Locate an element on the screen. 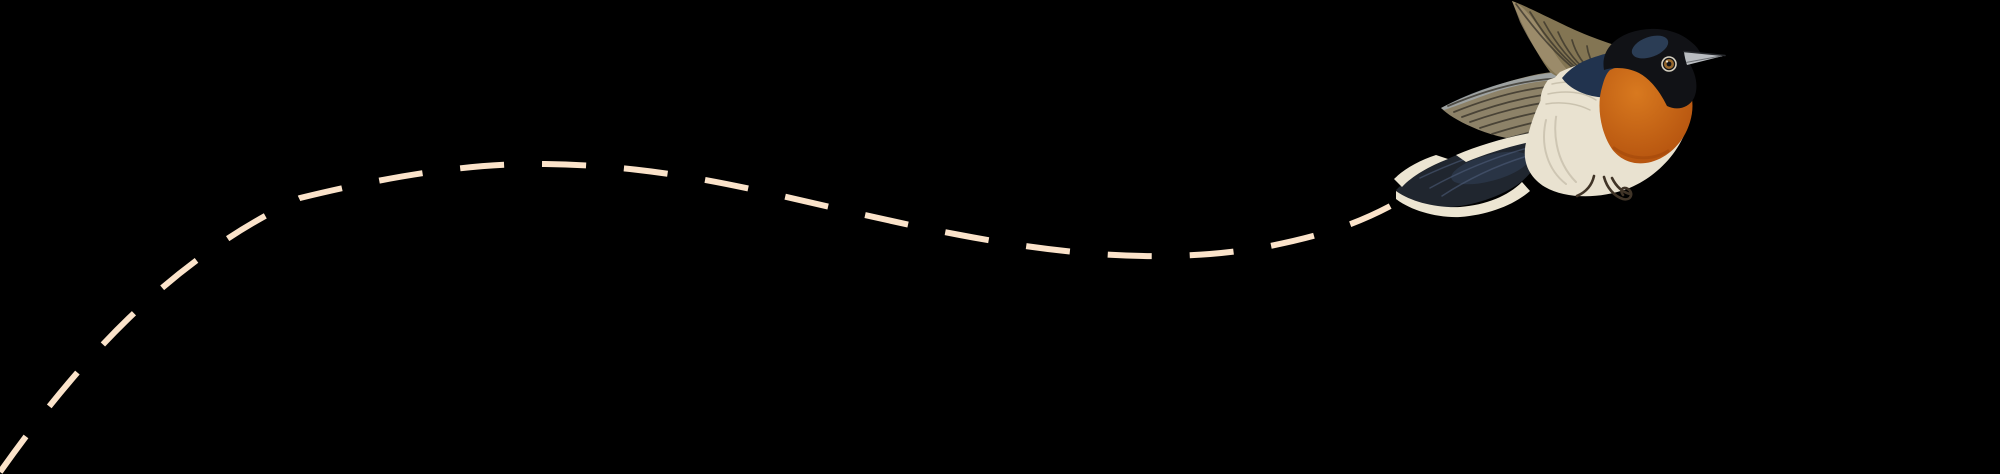 Image resolution: width=2000 pixels, height=474 pixels. feet is located at coordinates (1604, 187).